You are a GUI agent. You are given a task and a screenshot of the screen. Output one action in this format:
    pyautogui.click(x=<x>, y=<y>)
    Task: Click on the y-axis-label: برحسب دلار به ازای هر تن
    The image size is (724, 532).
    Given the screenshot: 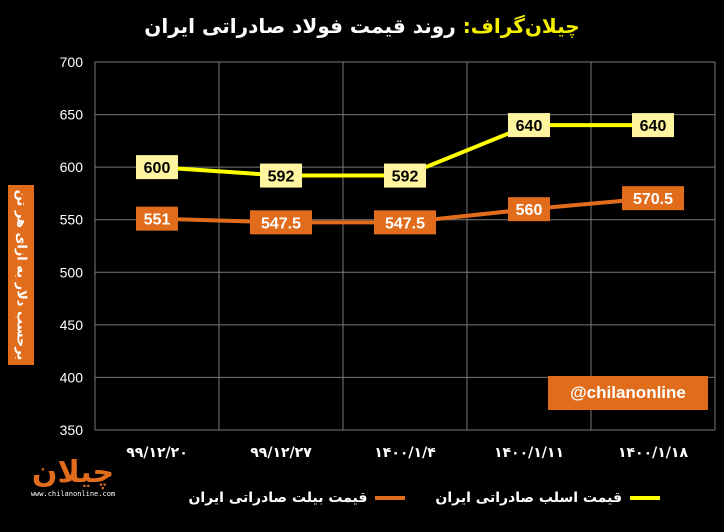 What is the action you would take?
    pyautogui.click(x=21, y=275)
    